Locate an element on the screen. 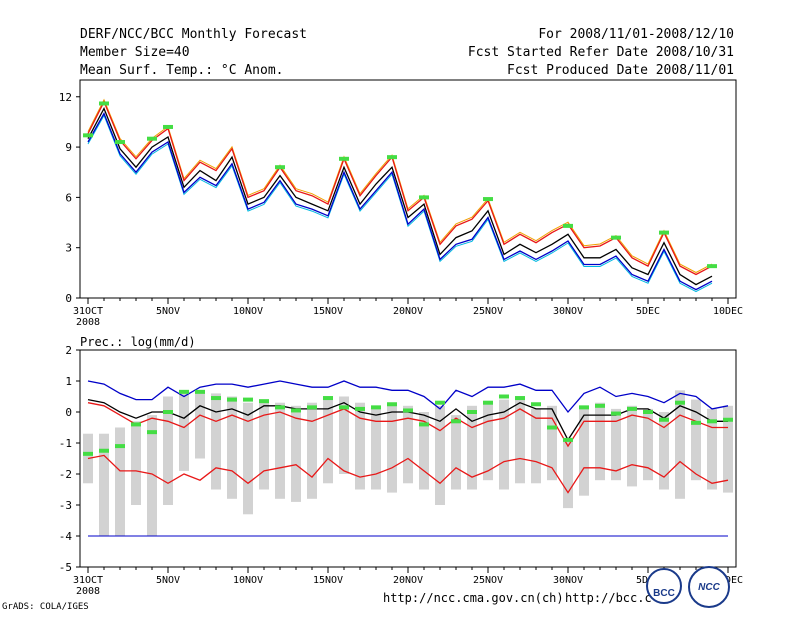  ncc-url: http://ncc.cma.gov.cn(ch) is located at coordinates (473, 598).